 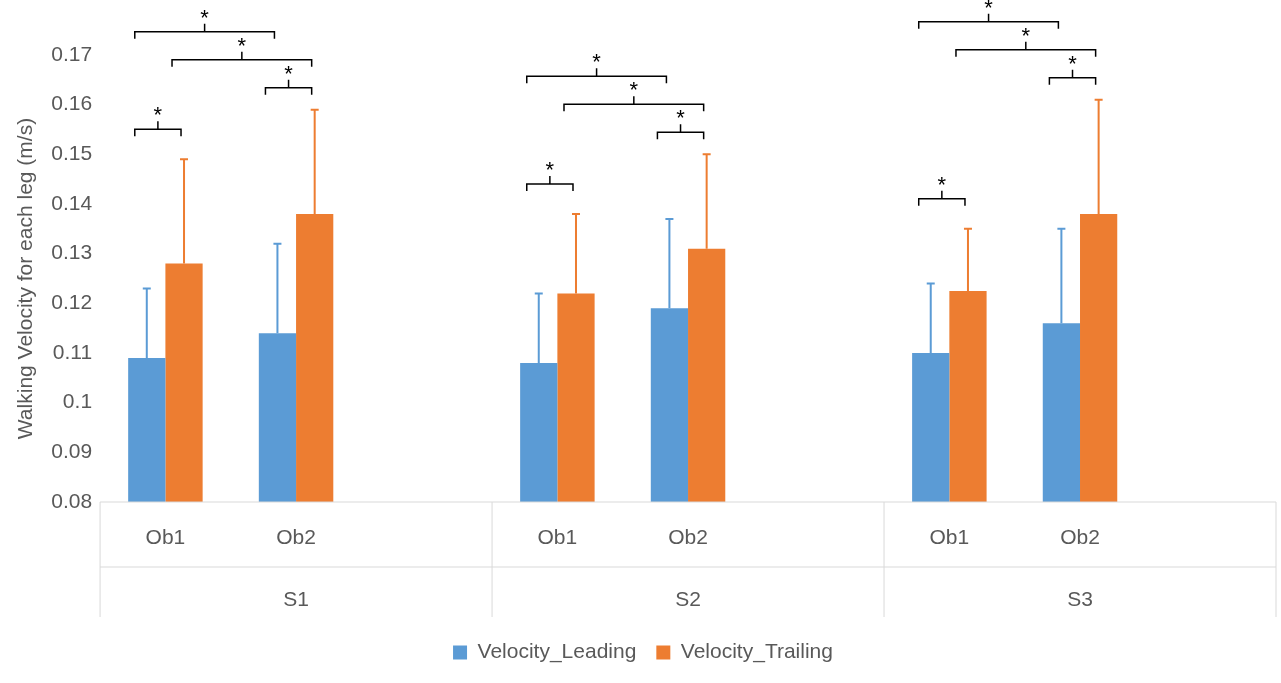 What do you see at coordinates (77, 401) in the screenshot?
I see `y-tick-label: 0.1` at bounding box center [77, 401].